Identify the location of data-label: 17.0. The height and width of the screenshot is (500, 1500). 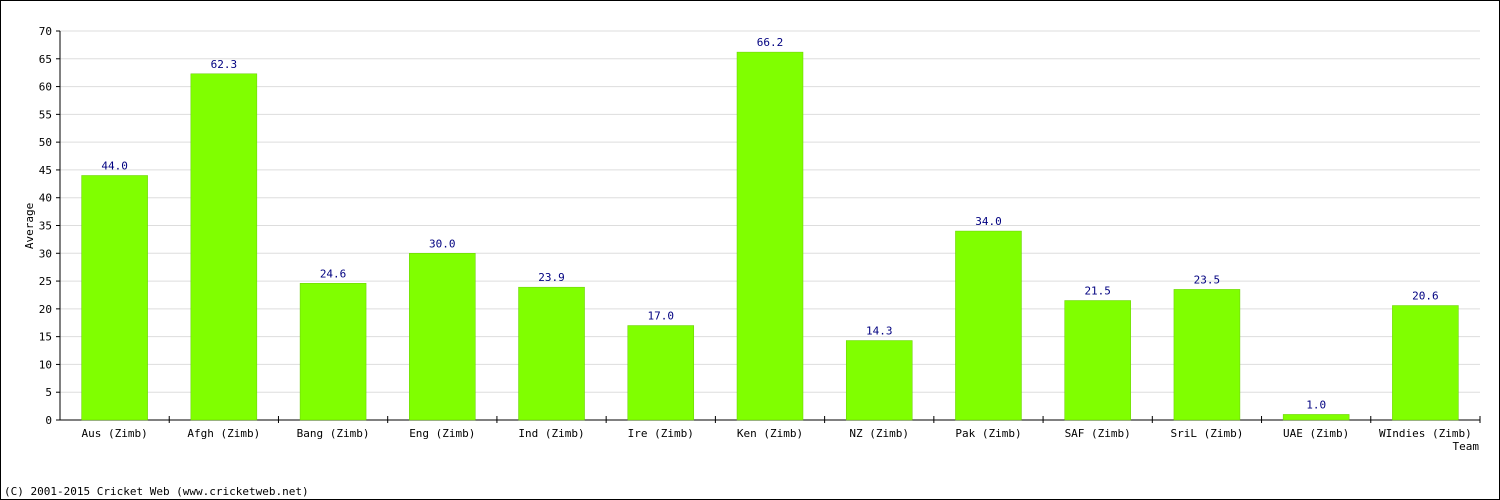
(661, 316).